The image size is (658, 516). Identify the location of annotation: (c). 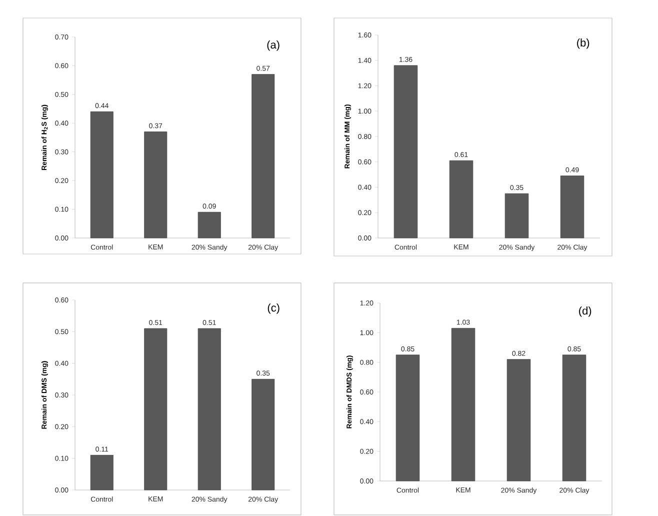
(274, 309).